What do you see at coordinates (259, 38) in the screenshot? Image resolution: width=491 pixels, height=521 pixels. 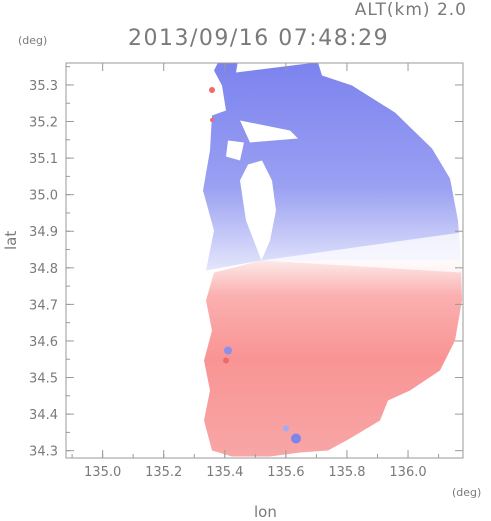 I see `plot-timestamp: 2013/09/16 07:48:29` at bounding box center [259, 38].